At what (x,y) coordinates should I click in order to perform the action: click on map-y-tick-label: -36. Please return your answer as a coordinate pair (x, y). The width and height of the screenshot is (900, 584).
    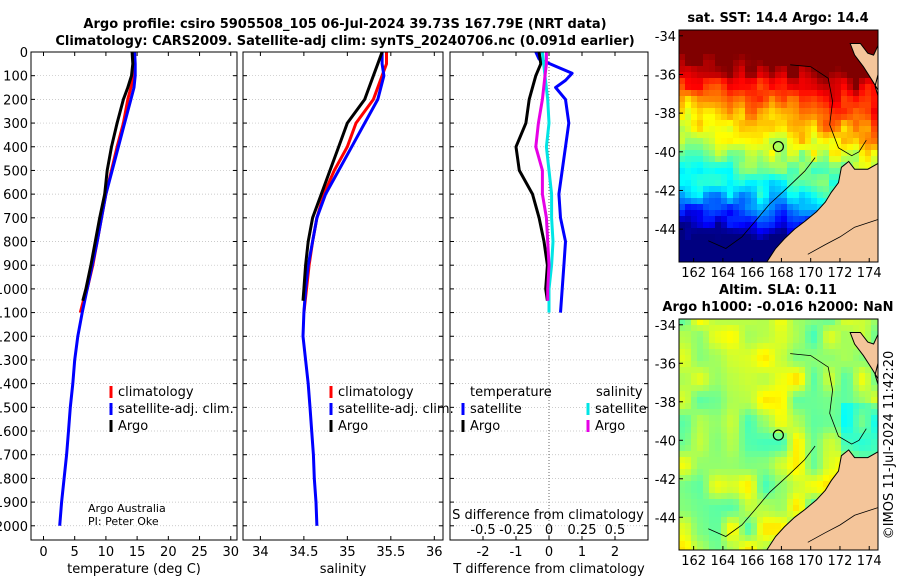
    Looking at the image, I should click on (665, 364).